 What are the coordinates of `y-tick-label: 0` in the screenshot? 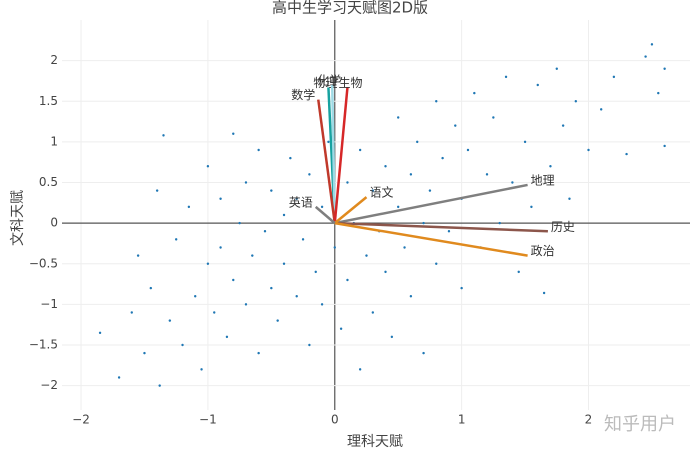 It's located at (54, 223).